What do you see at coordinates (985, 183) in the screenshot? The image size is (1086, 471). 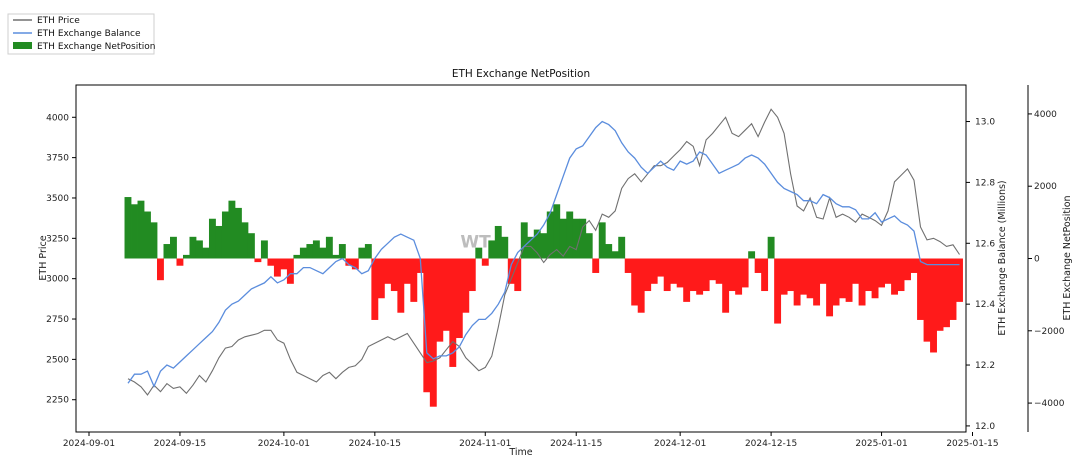 I see `y-right1-tick-label: 12.8` at bounding box center [985, 183].